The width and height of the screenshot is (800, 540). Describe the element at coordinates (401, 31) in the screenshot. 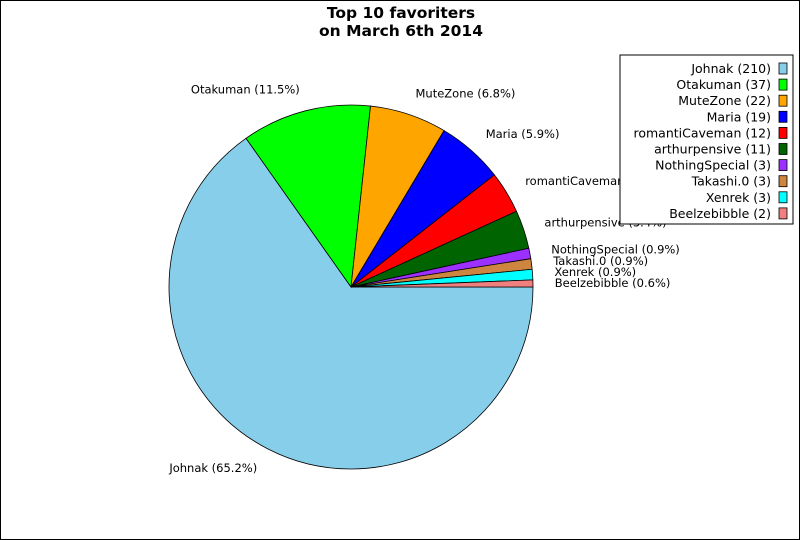

I see `chart-title-line-2: on March 6th 2014` at that location.